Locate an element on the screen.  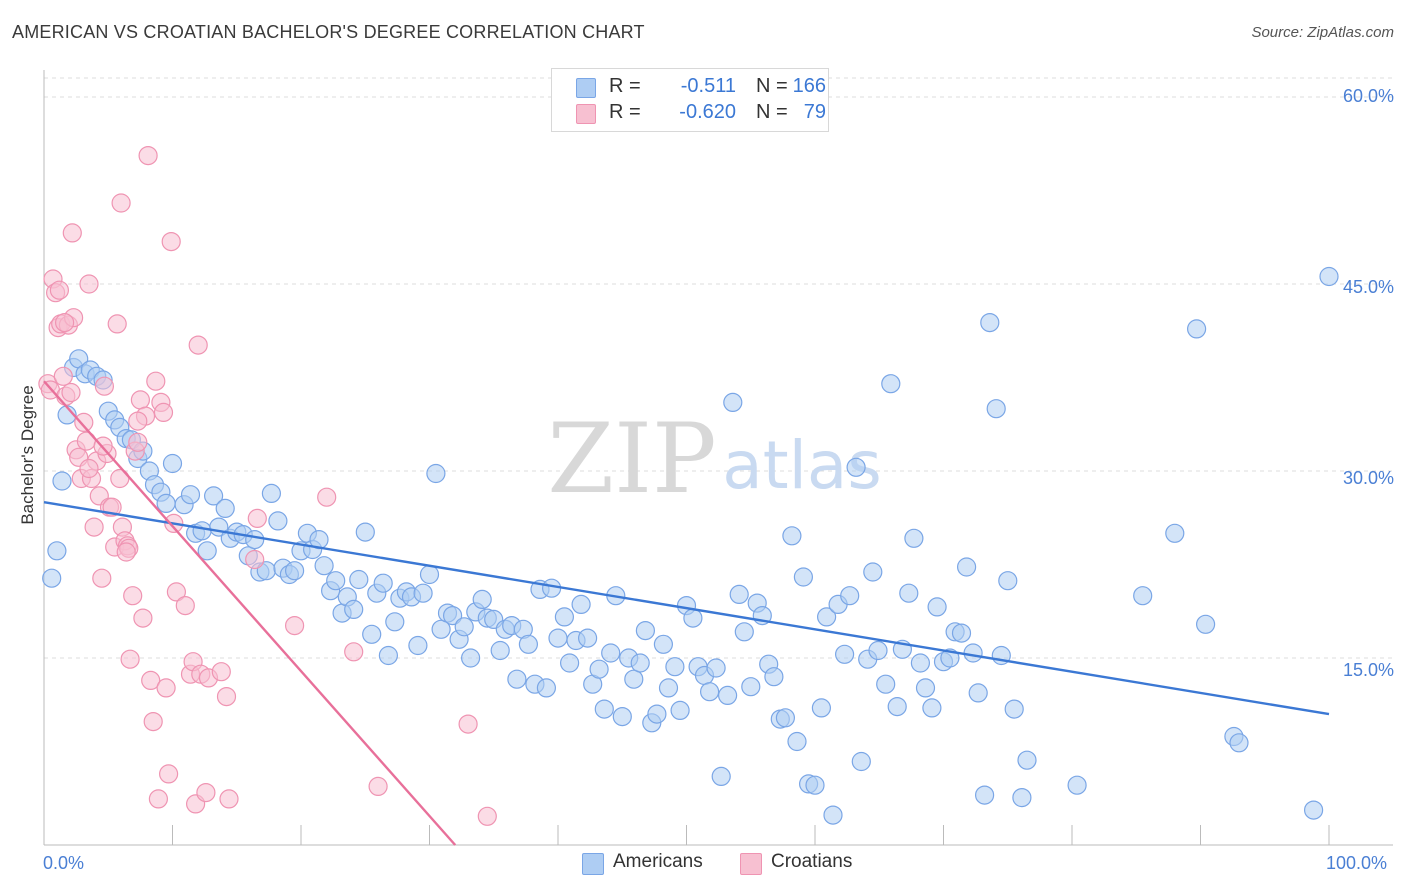
y-tick-label-15: 15.0% is located at coordinates (1368, 670).